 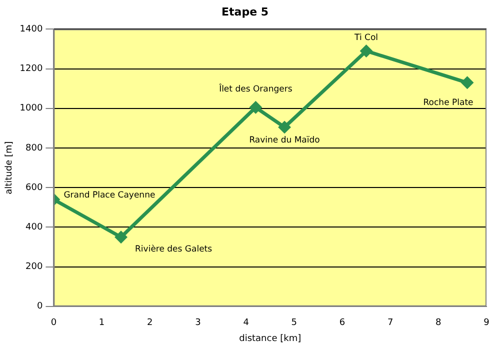 What do you see at coordinates (31, 69) in the screenshot?
I see `y-tick-label: 1200` at bounding box center [31, 69].